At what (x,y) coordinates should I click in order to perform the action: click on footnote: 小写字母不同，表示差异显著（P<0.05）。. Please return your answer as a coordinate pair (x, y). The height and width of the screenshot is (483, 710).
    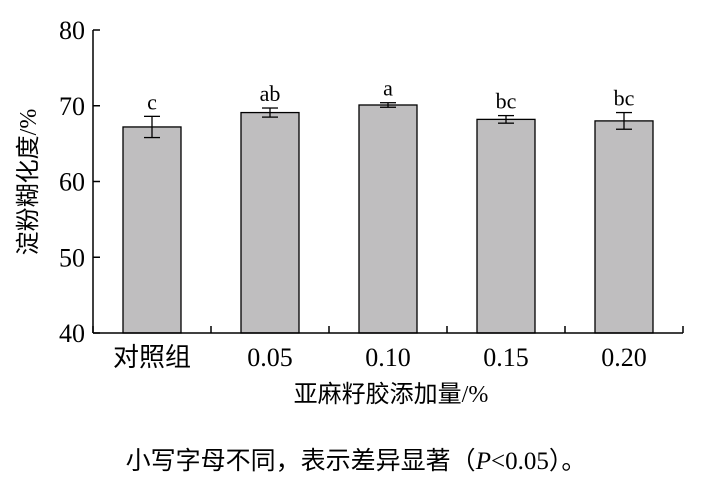
    Looking at the image, I should click on (356, 461).